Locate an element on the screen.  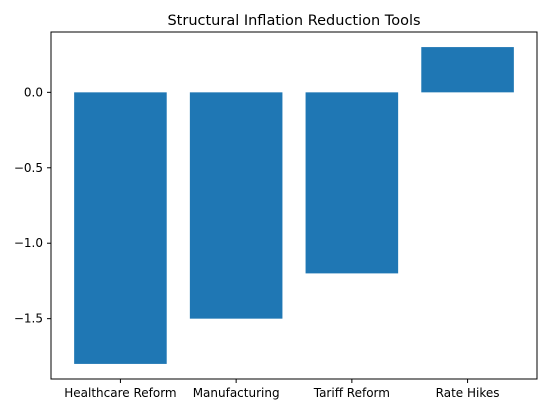
x-tick-label: Tariff Reform is located at coordinates (351, 393).